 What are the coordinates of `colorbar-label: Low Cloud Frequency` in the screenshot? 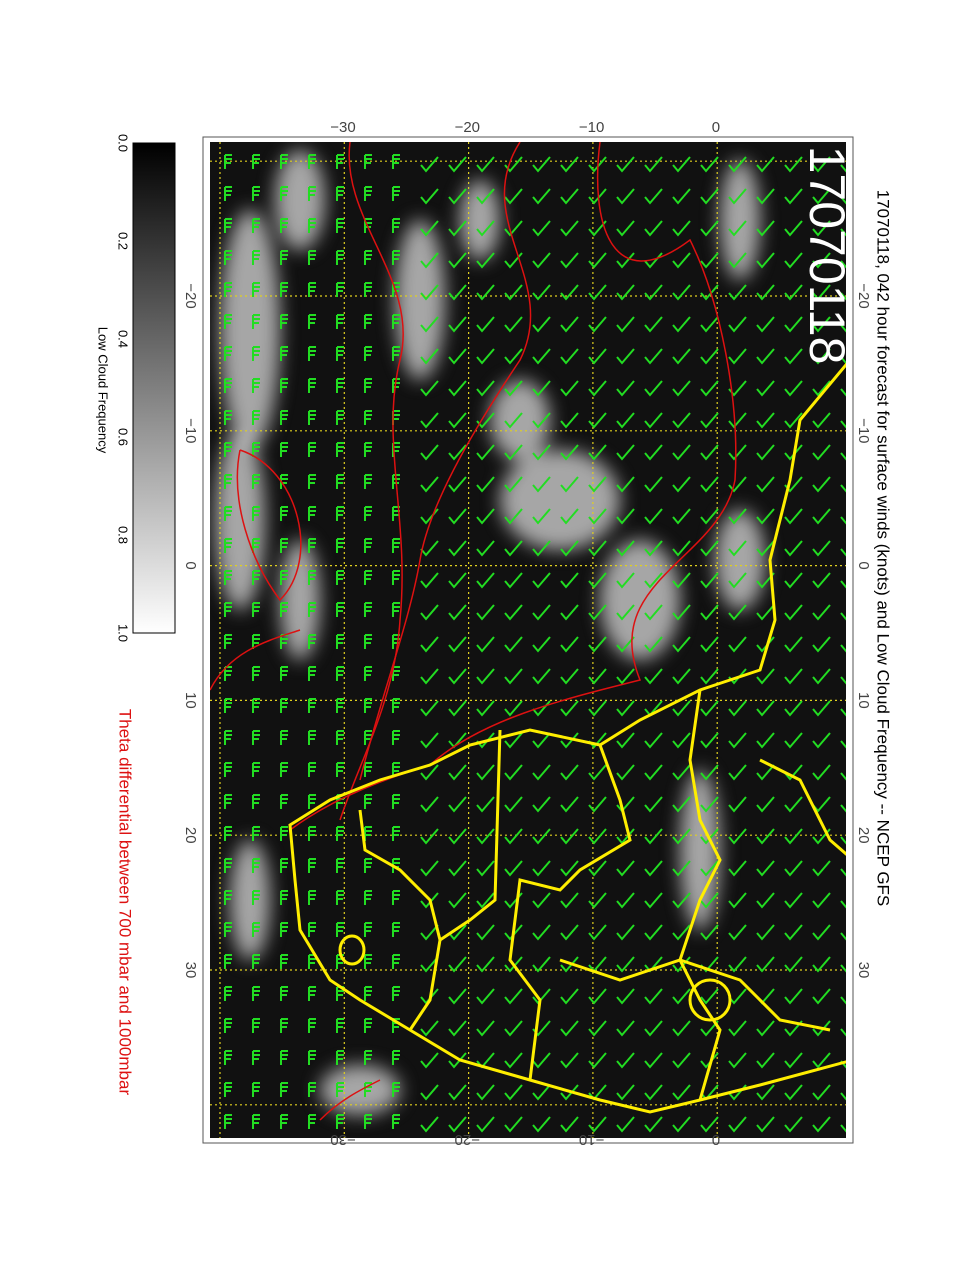 It's located at (103, 390).